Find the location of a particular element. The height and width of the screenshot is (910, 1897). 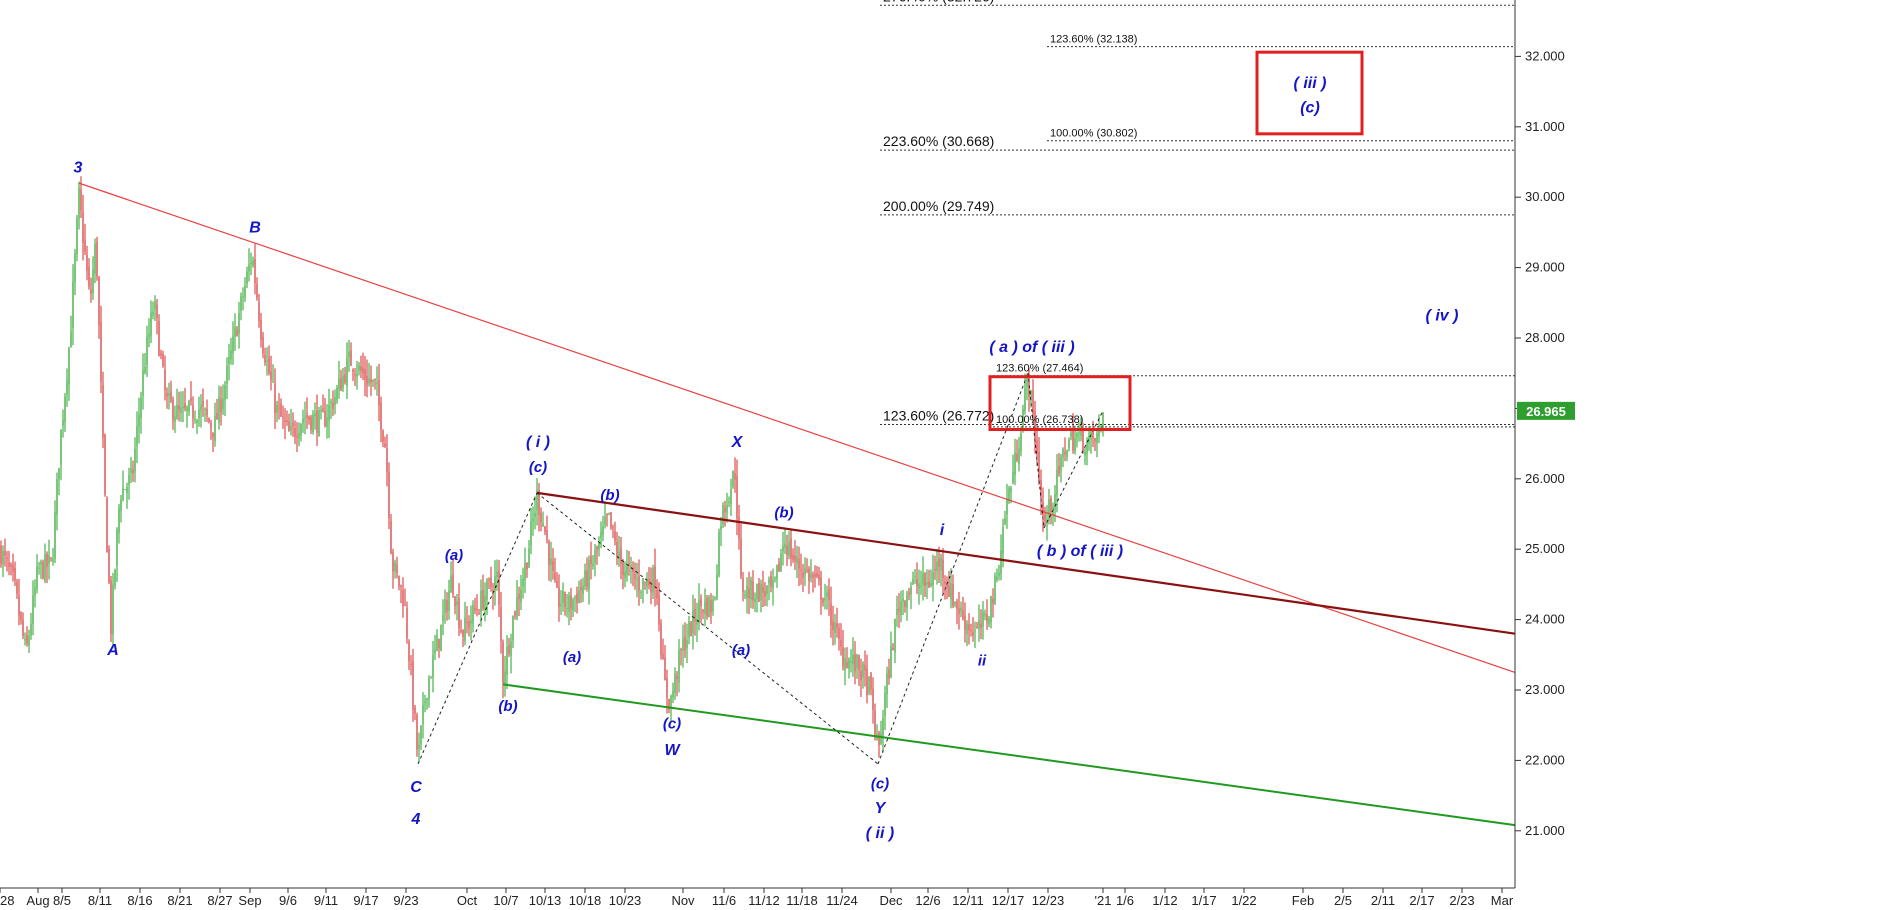

current-price-label: 26.965 is located at coordinates (1546, 411).